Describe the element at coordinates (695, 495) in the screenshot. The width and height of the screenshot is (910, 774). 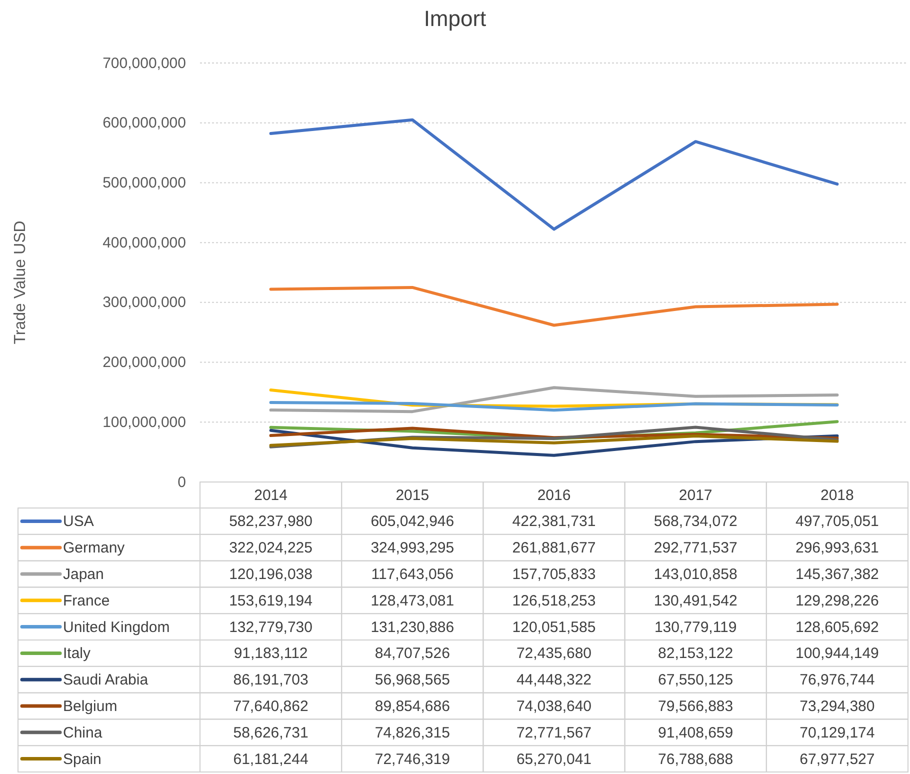
I see `x-tick-label: 2017` at that location.